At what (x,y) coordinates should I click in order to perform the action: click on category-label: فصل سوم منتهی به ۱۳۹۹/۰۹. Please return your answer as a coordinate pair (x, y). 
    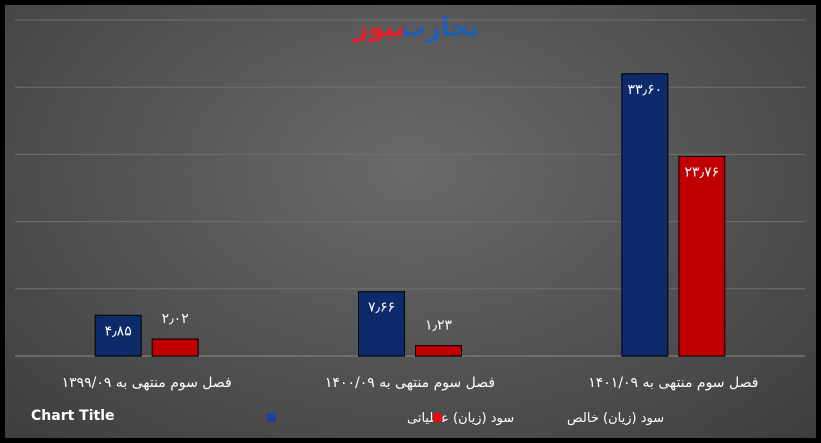
    Looking at the image, I should click on (147, 383).